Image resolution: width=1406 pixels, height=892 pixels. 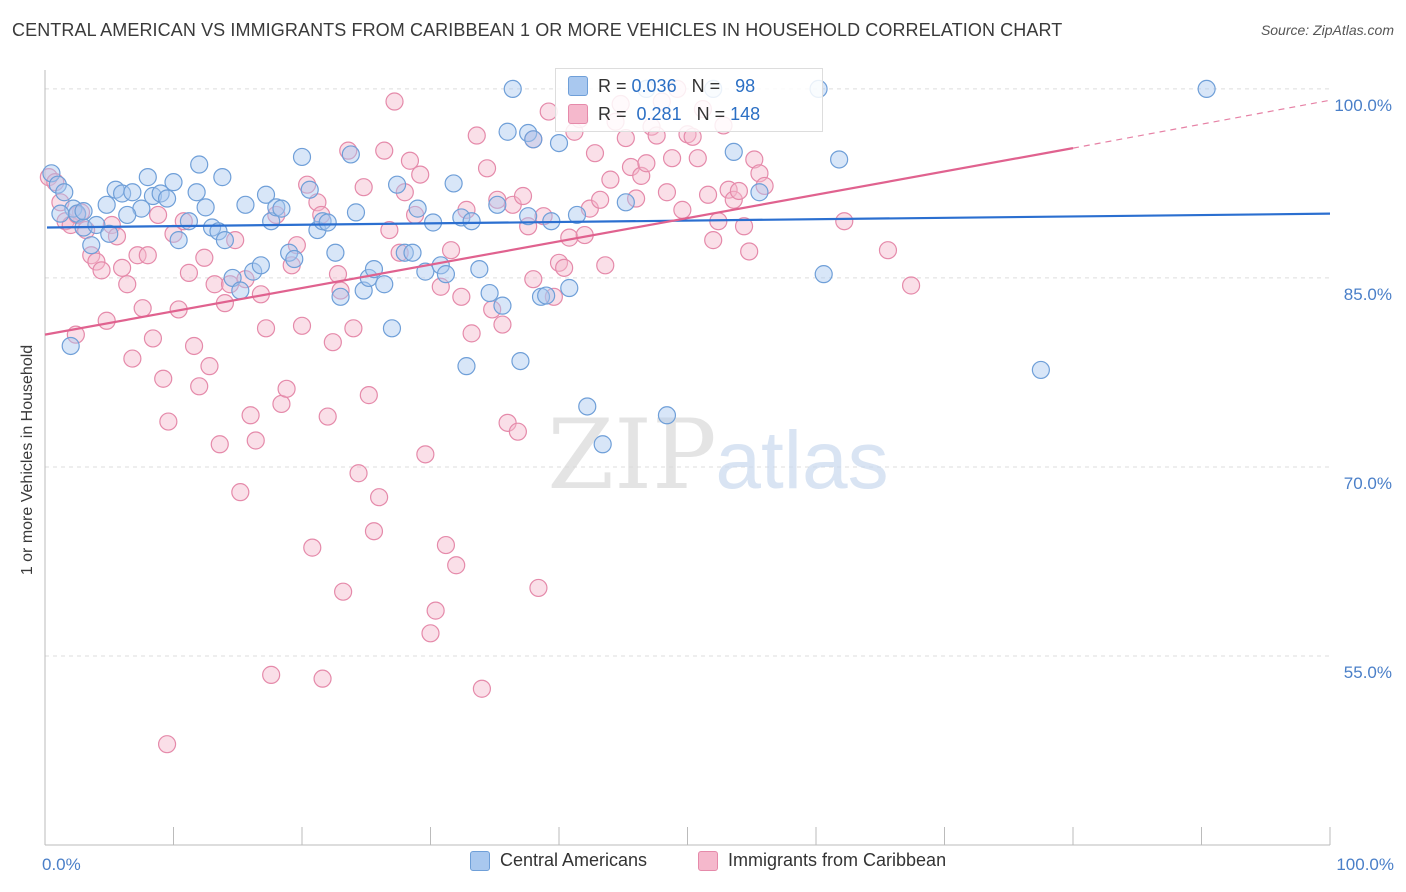 What do you see at coordinates (1365, 864) in the screenshot?
I see `x-tick-label: 100.0%` at bounding box center [1365, 864].